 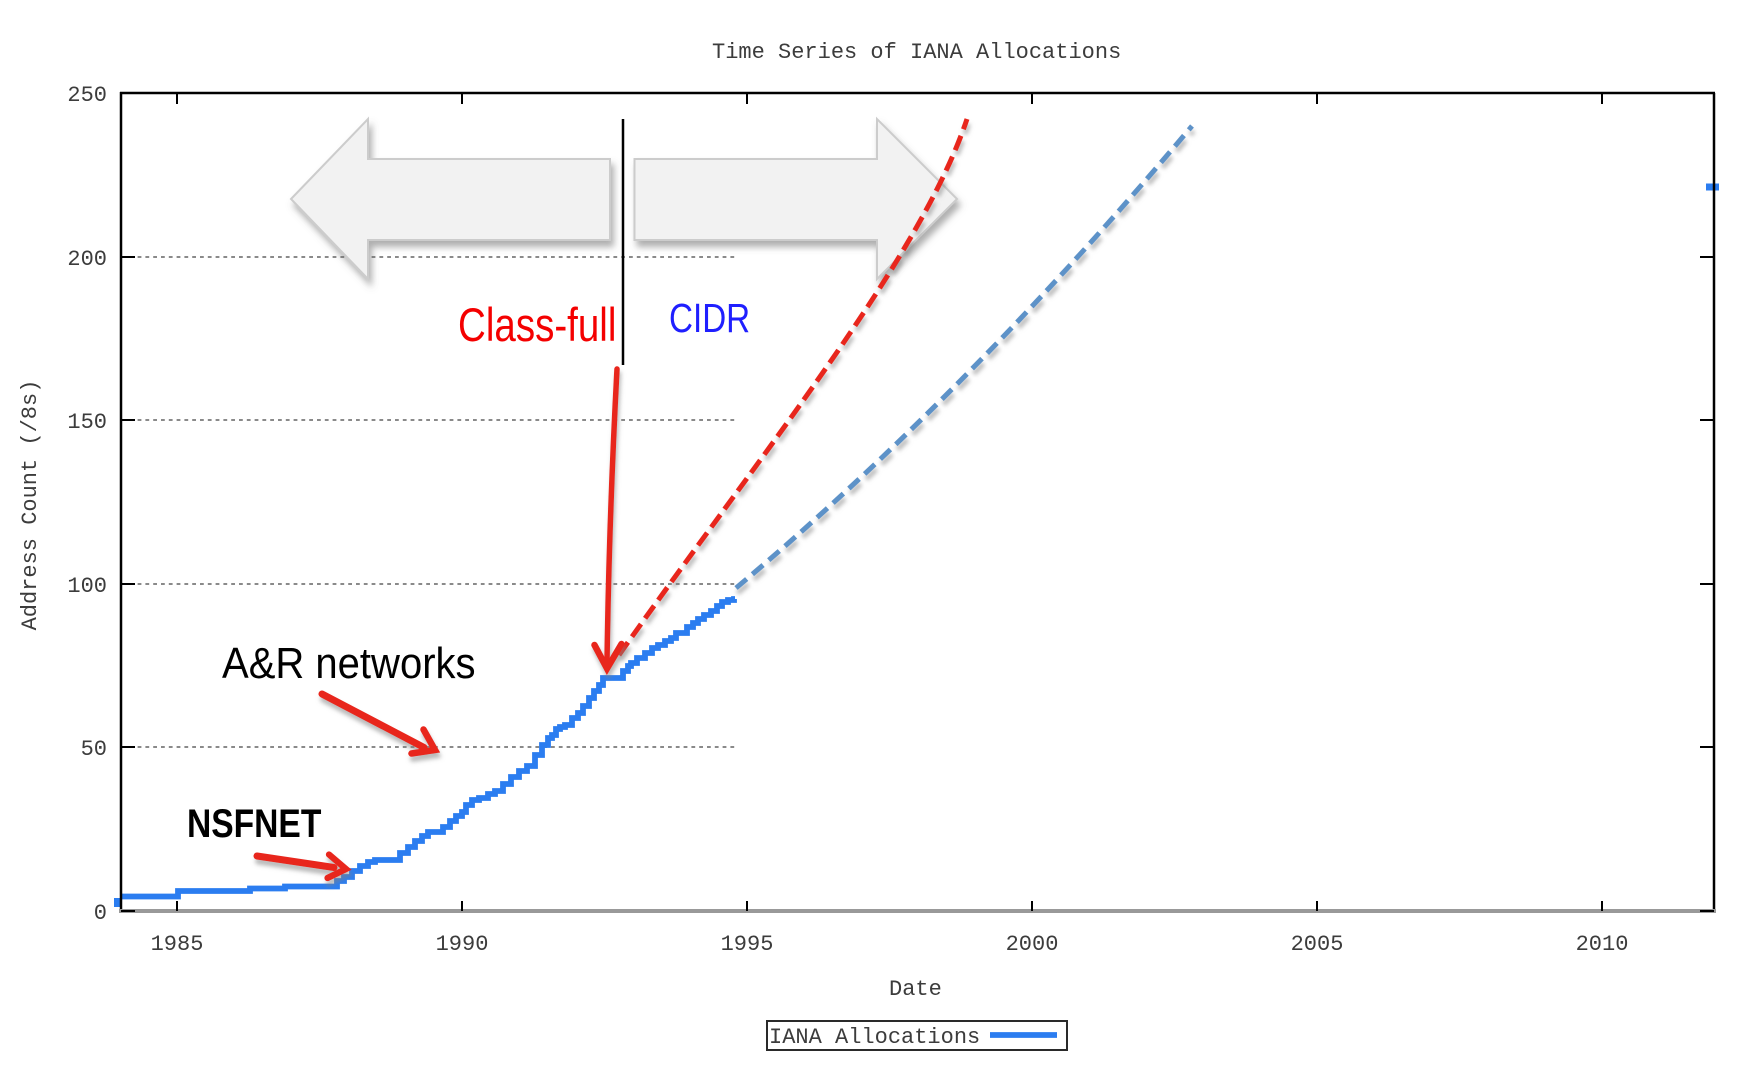 I want to click on svg-text: 2005, so click(x=1317, y=944).